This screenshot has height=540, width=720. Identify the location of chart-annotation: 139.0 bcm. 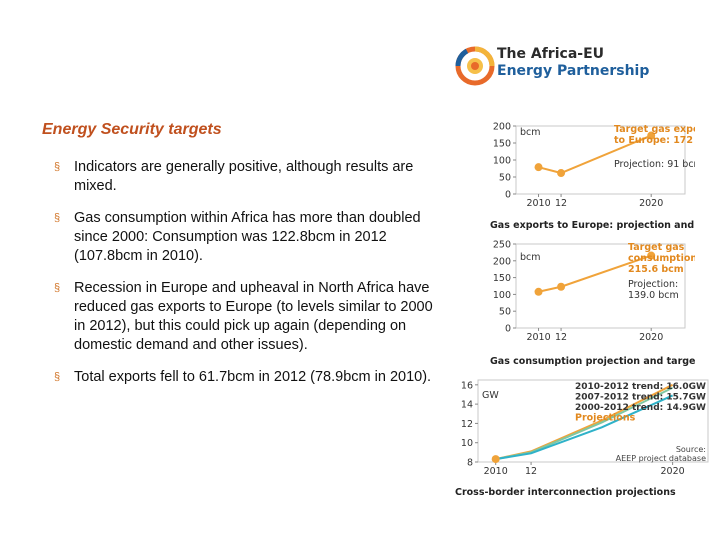
(653, 295).